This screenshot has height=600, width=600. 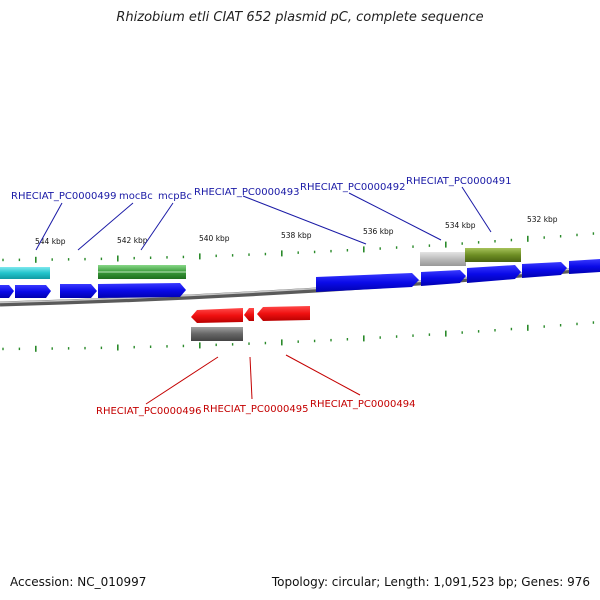 I want to click on kbp-label: 536 kbp, so click(x=378, y=231).